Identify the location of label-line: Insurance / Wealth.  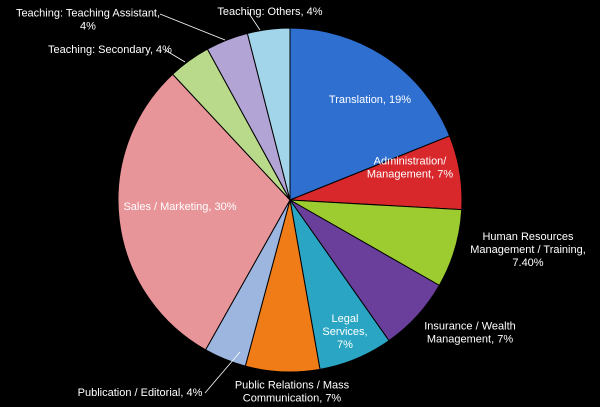
(470, 326).